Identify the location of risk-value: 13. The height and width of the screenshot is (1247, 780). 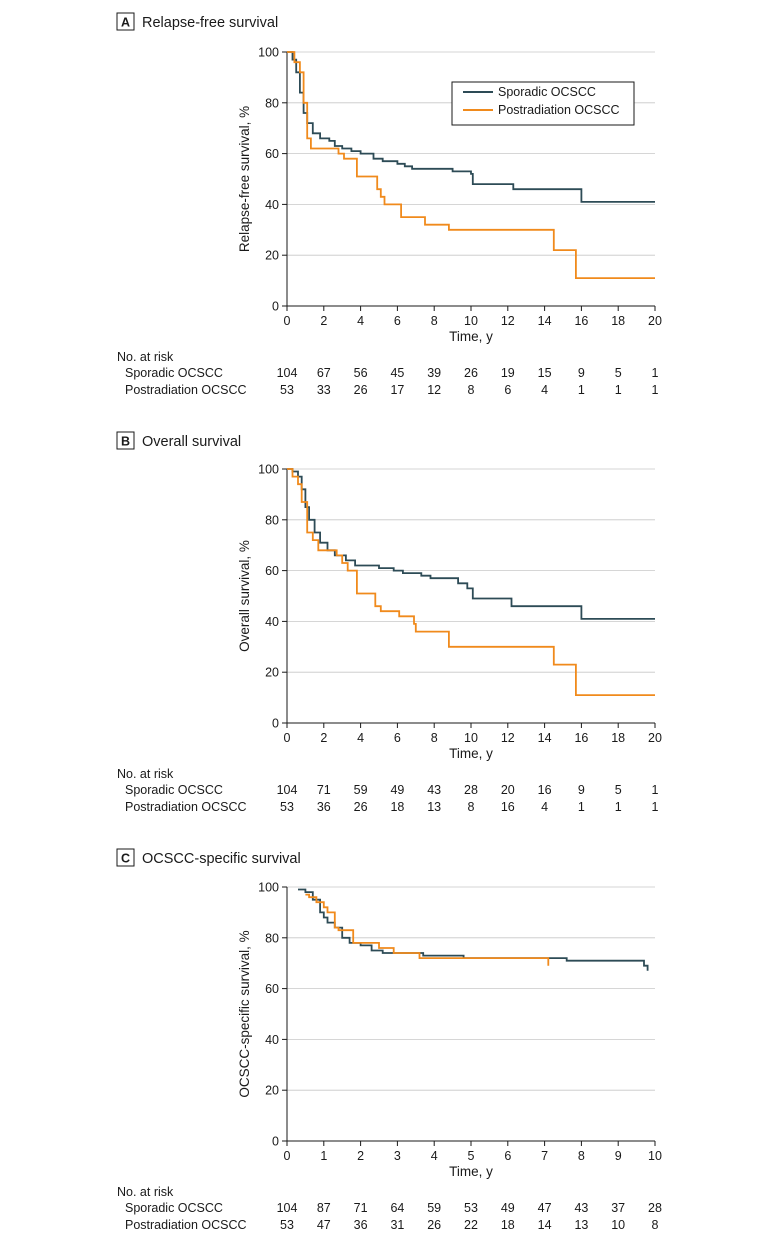
(581, 1225).